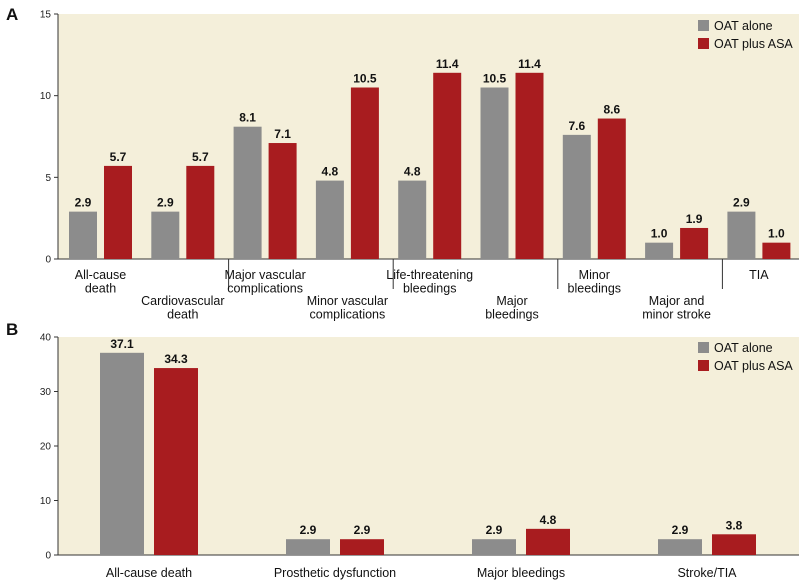  What do you see at coordinates (264, 275) in the screenshot?
I see `category-label: Major vascular` at bounding box center [264, 275].